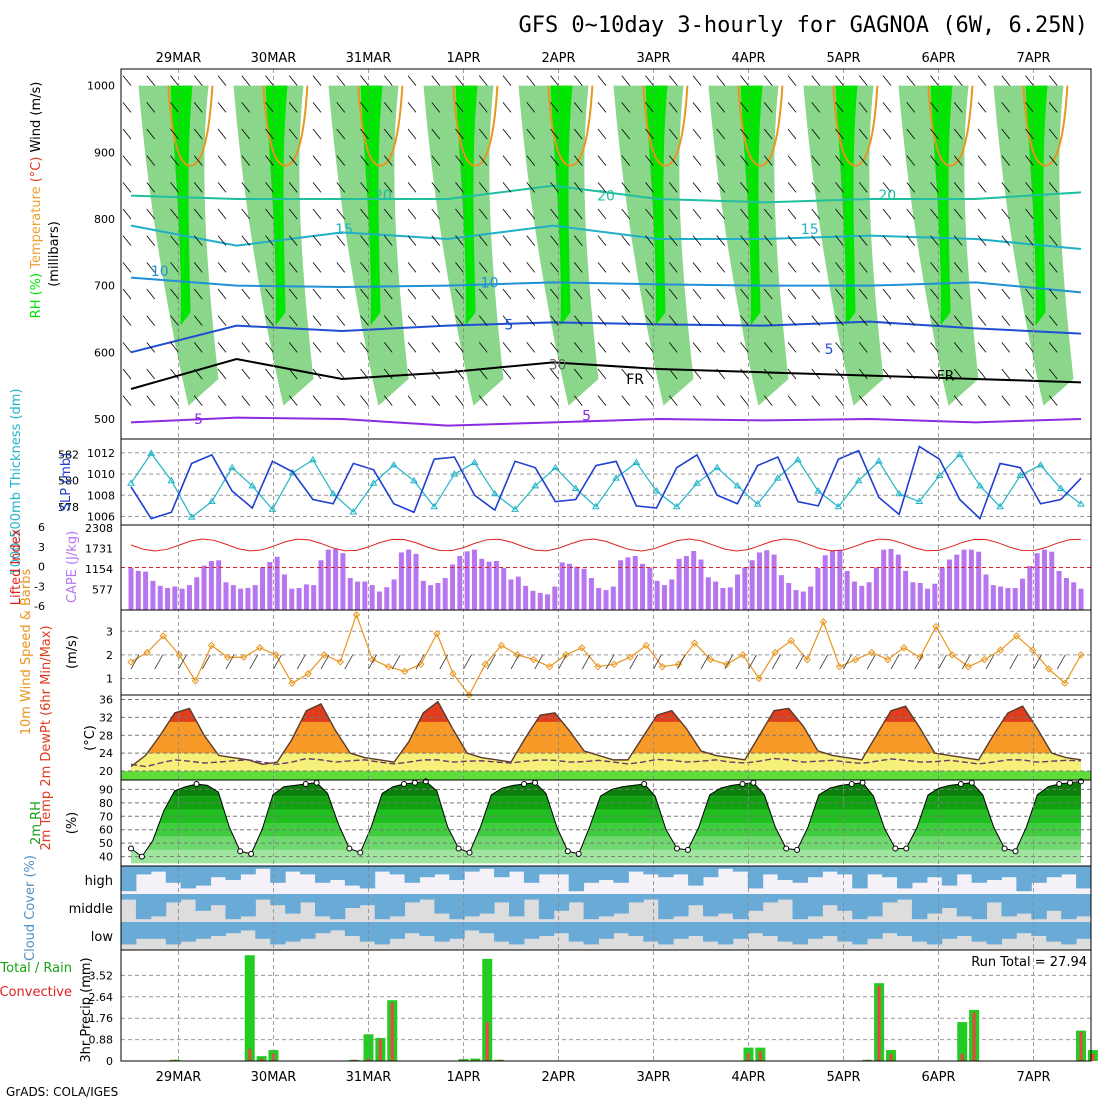 This screenshot has width=1100, height=1100. Describe the element at coordinates (86, 1009) in the screenshot. I see `precip-units-label: 3hr Precip (mm)` at that location.